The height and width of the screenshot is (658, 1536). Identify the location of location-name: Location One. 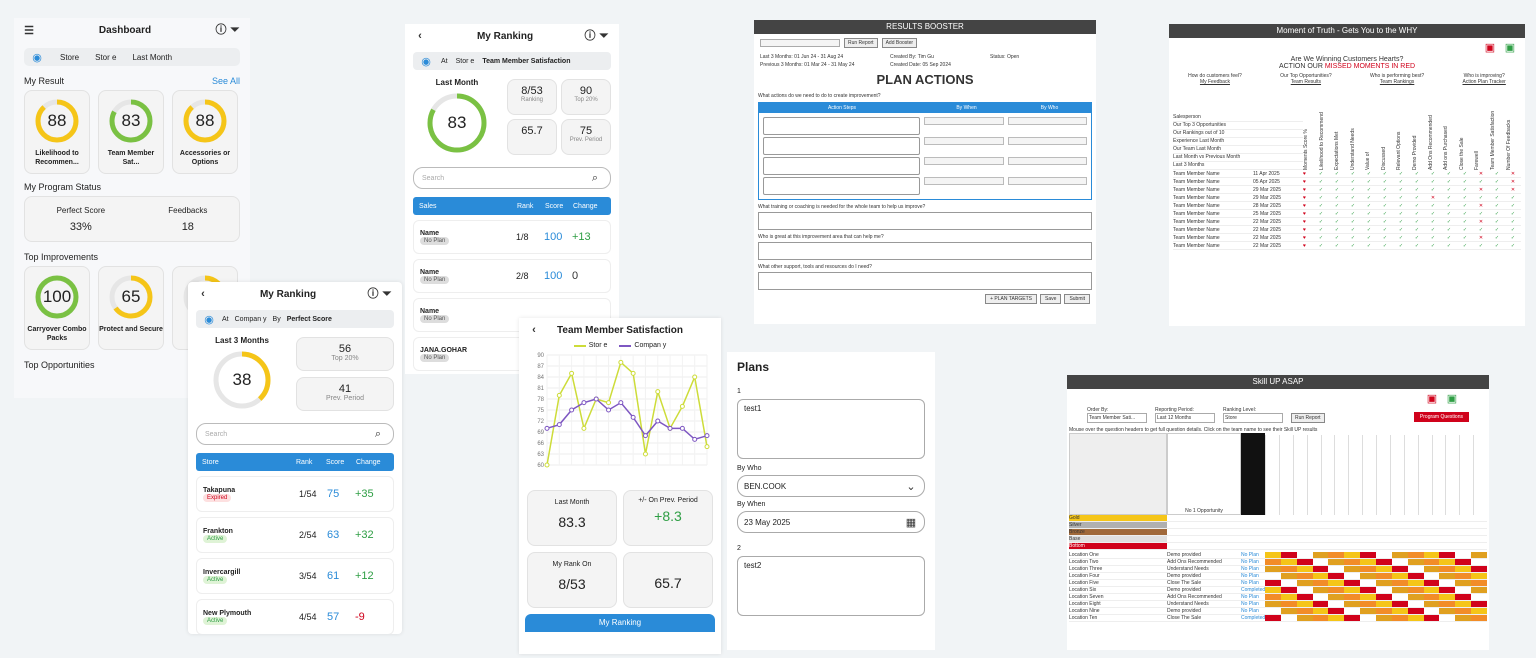
(1084, 555).